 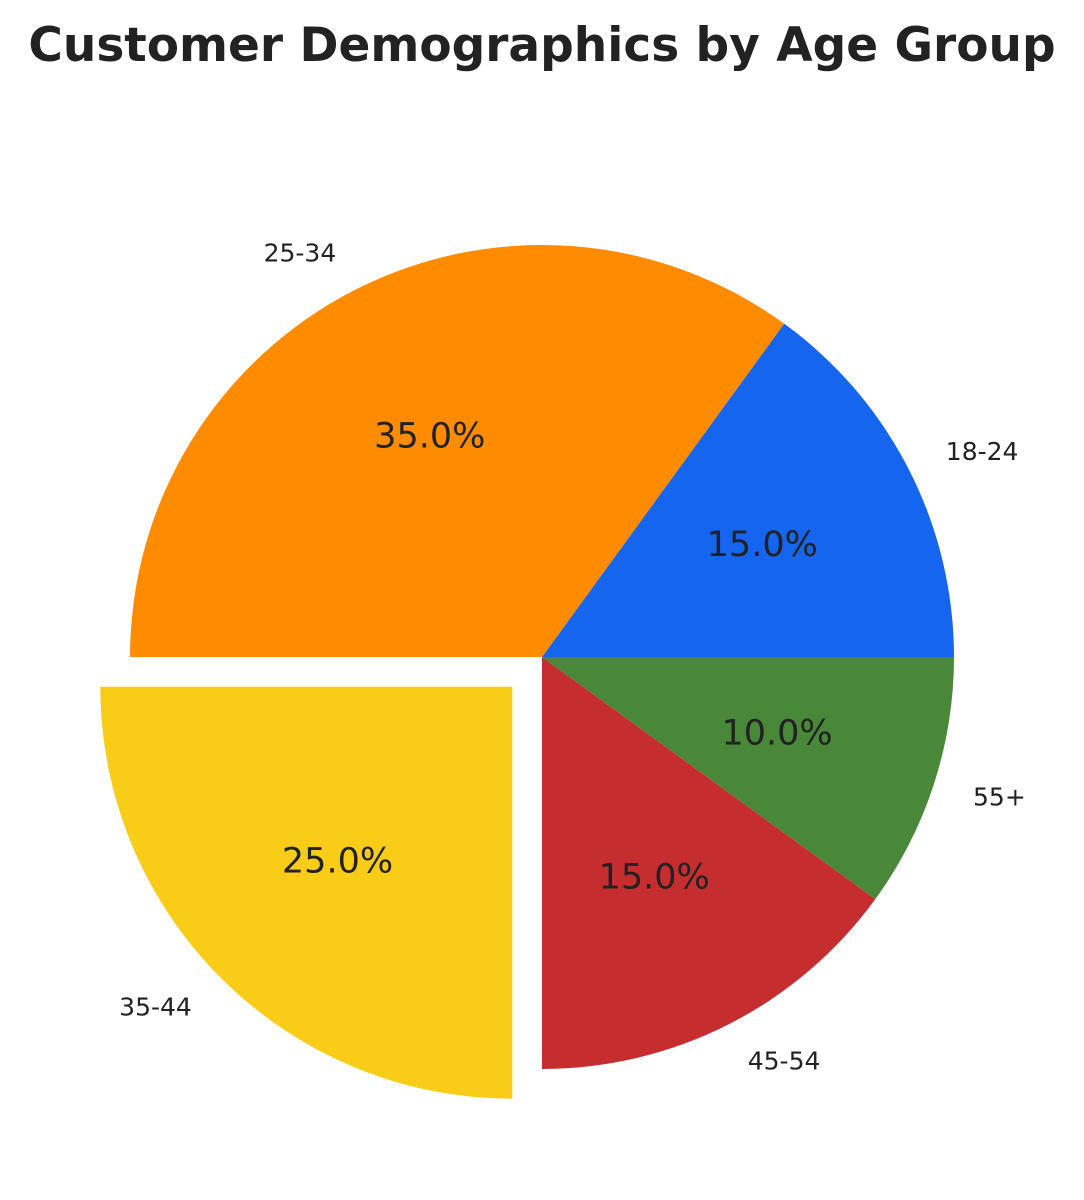 I want to click on category-label-25-34: 25-34, so click(x=300, y=253).